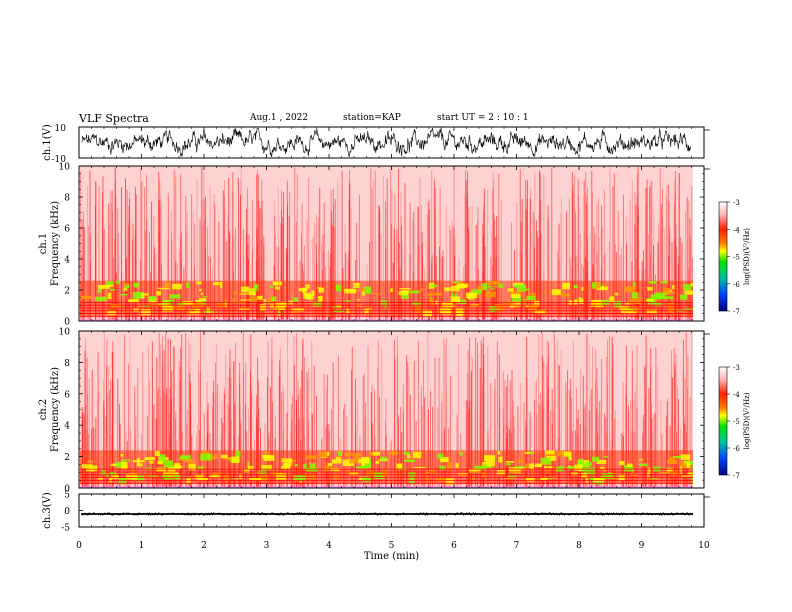 This screenshot has width=792, height=612. Describe the element at coordinates (67, 427) in the screenshot. I see `ch2-spectrogram-ytick-label: 4` at that location.